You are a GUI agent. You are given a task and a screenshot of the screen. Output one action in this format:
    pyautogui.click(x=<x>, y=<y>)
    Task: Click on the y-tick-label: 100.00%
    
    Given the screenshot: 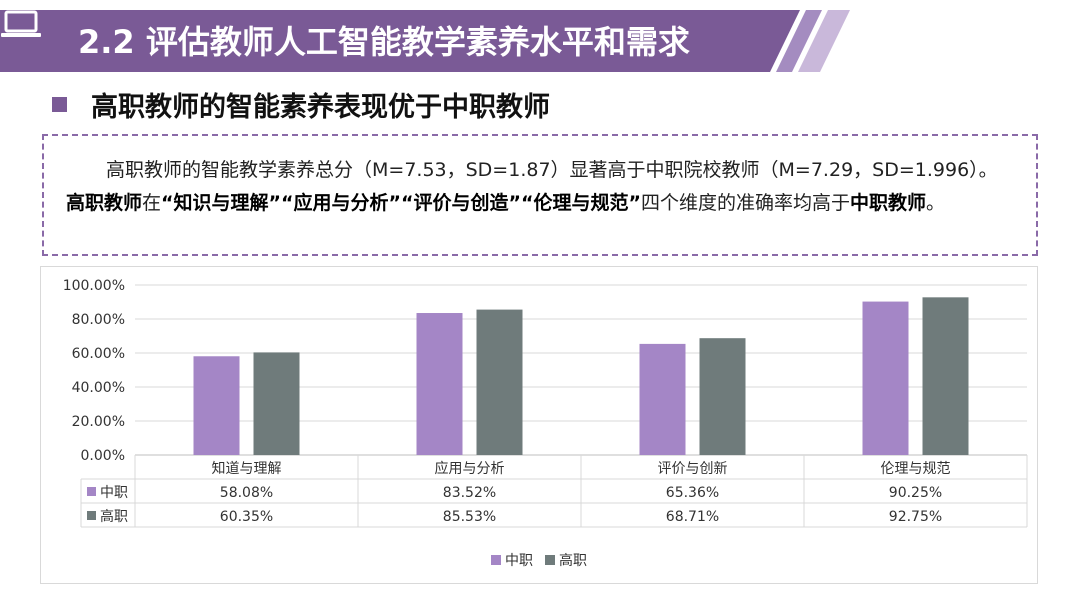 What is the action you would take?
    pyautogui.click(x=94, y=286)
    